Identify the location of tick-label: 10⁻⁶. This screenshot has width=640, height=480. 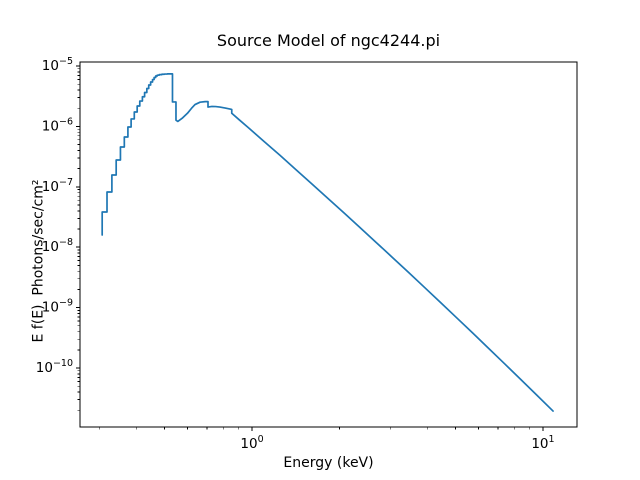
(57, 125).